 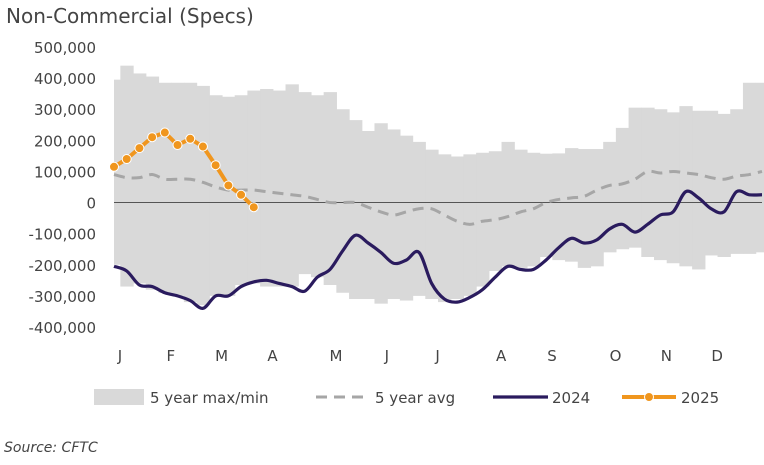 I want to click on y-tick-label: 400,000, so click(x=65, y=79).